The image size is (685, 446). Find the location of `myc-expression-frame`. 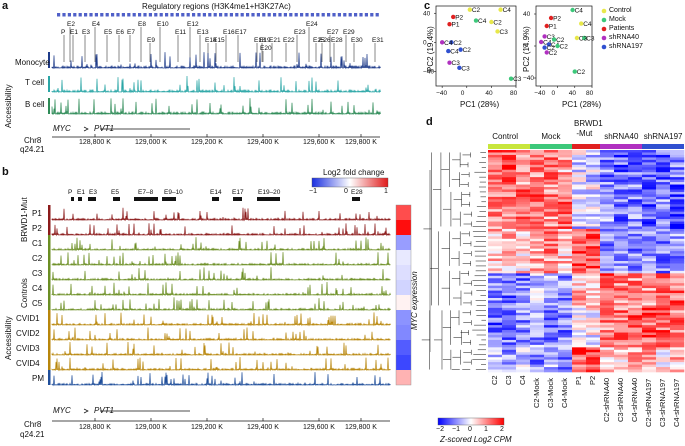

myc-expression-frame is located at coordinates (403, 295).